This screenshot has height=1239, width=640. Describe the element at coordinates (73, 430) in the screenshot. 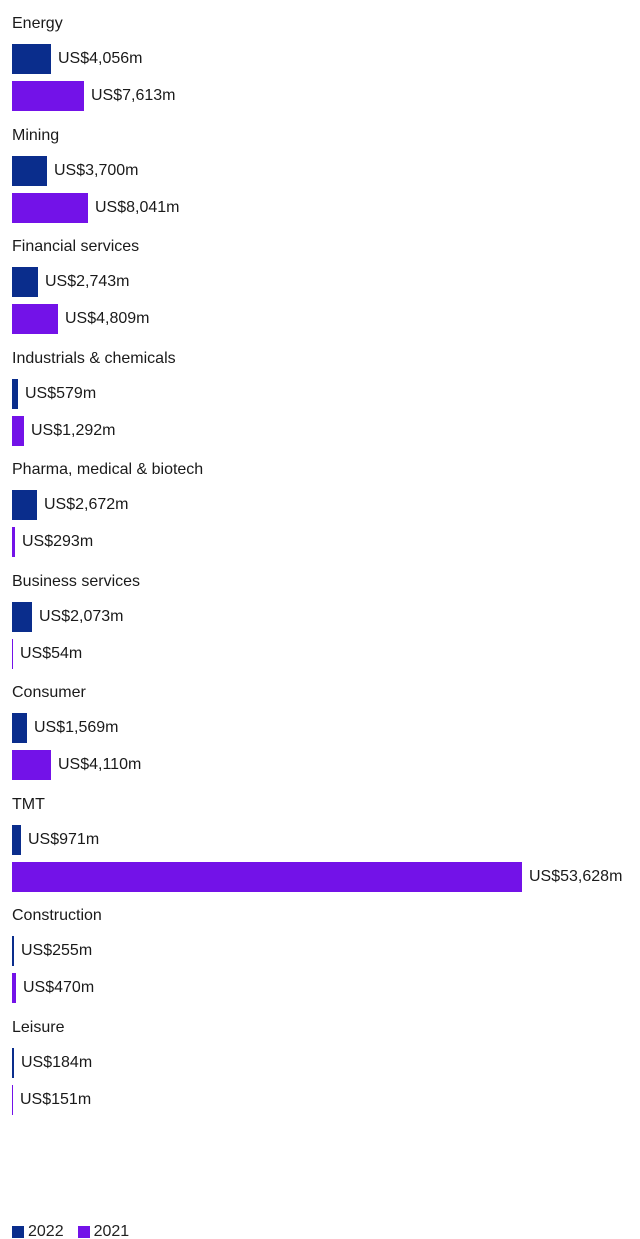

I see `value-label-industrials-chemicals-2021: US$1,292m` at that location.